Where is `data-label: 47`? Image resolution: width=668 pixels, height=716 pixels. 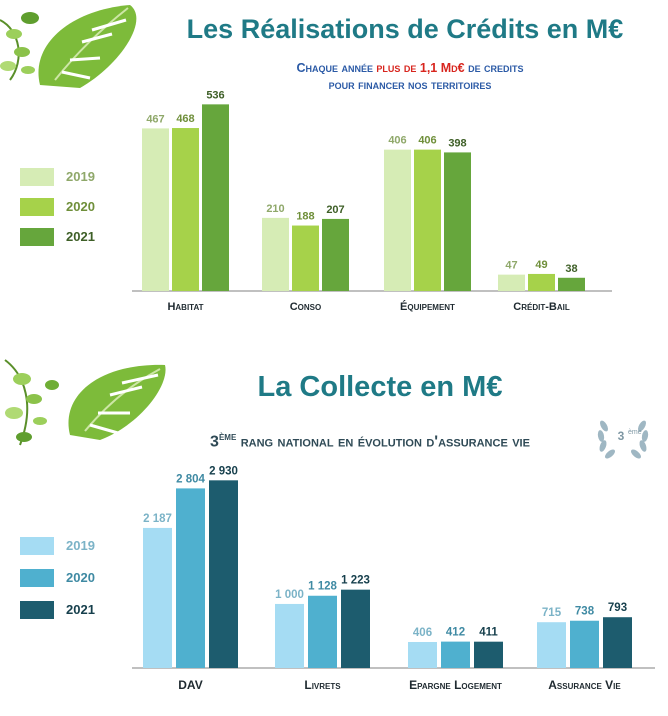
data-label: 47 is located at coordinates (511, 266).